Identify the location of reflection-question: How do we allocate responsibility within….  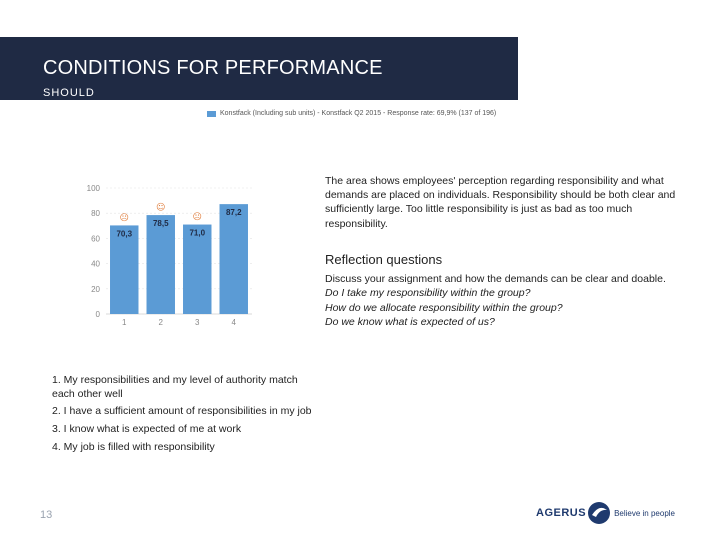
(444, 307).